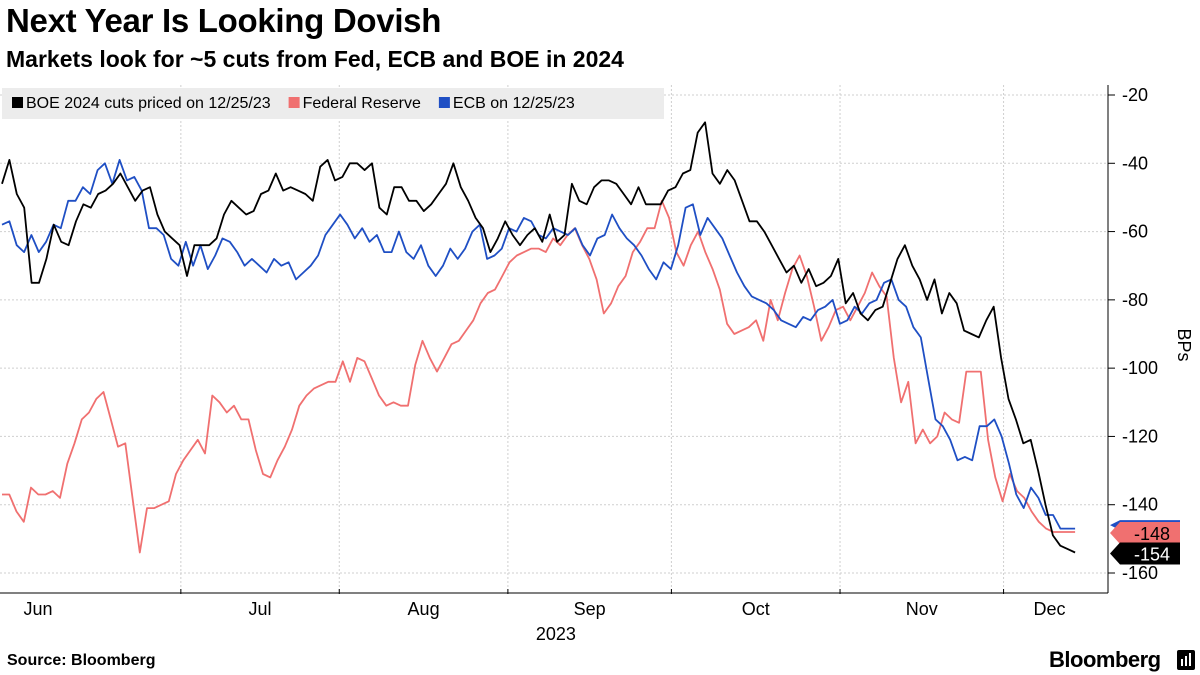 This screenshot has height=675, width=1200. Describe the element at coordinates (260, 609) in the screenshot. I see `x-tick-label: Jul` at that location.